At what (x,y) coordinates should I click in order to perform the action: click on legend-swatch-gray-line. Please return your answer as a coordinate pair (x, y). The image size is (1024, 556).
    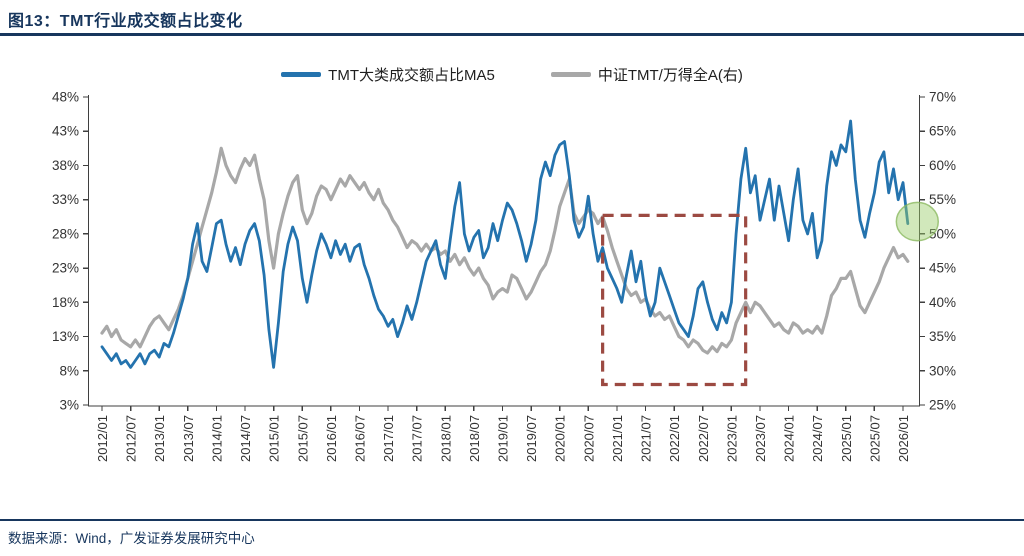
    Looking at the image, I should click on (570, 74).